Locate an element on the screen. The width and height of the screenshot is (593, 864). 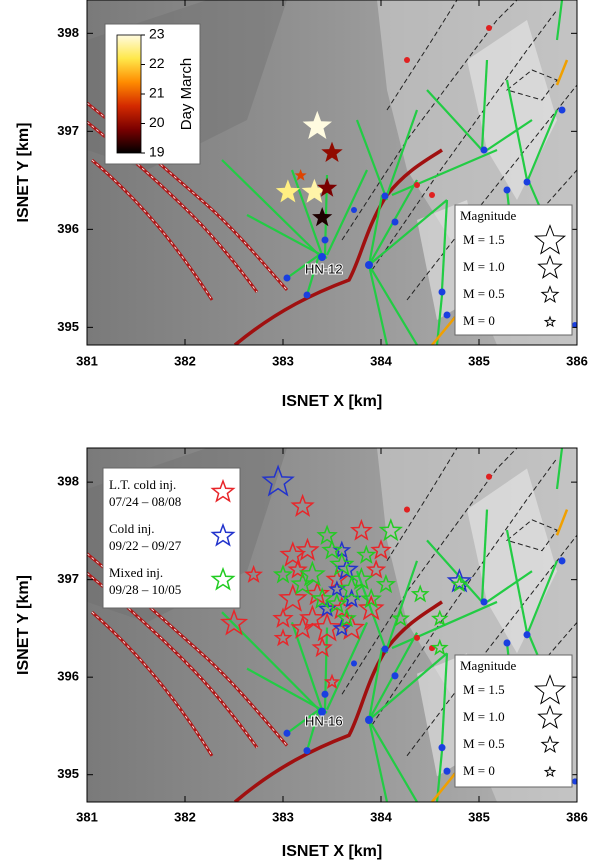
colorbar-tick-label: 22 is located at coordinates (157, 63).